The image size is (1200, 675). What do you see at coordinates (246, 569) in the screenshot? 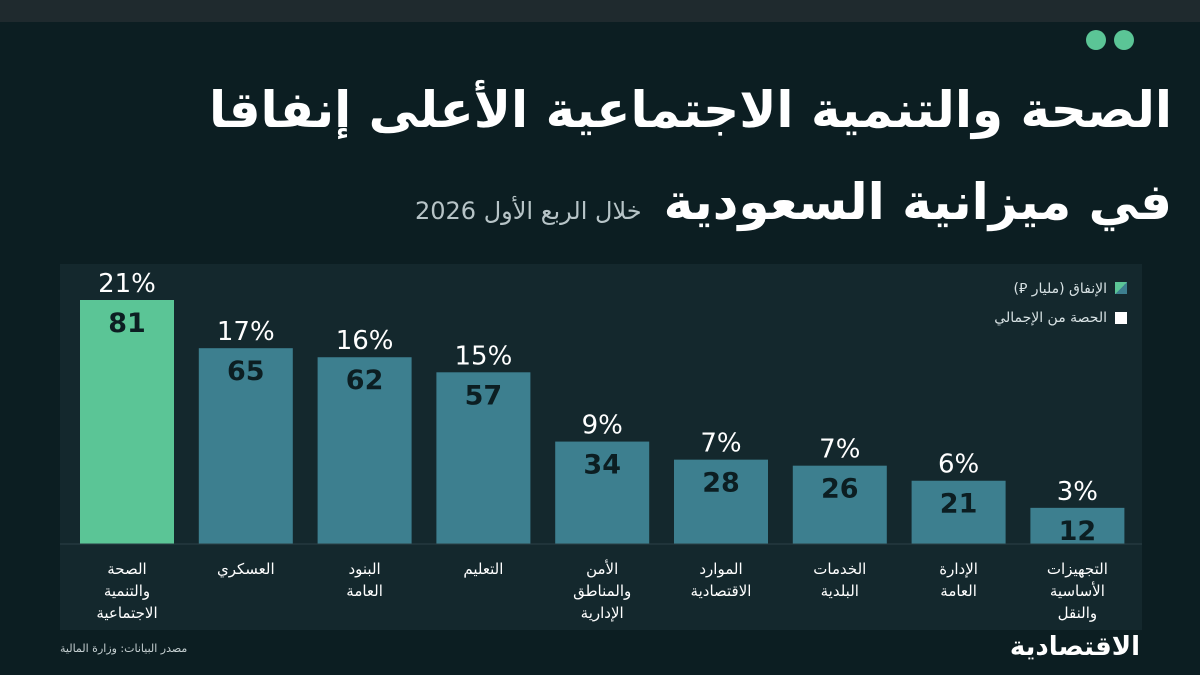
I see `category-label: العسكري` at bounding box center [246, 569].